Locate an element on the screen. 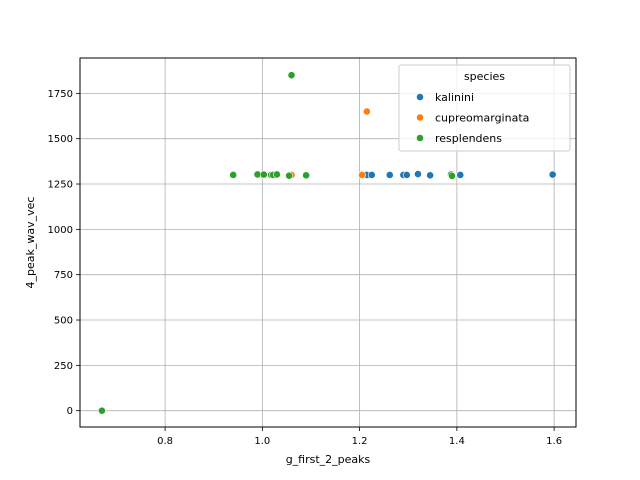 The height and width of the screenshot is (480, 640). y-tick-label: 1250 is located at coordinates (60, 185).